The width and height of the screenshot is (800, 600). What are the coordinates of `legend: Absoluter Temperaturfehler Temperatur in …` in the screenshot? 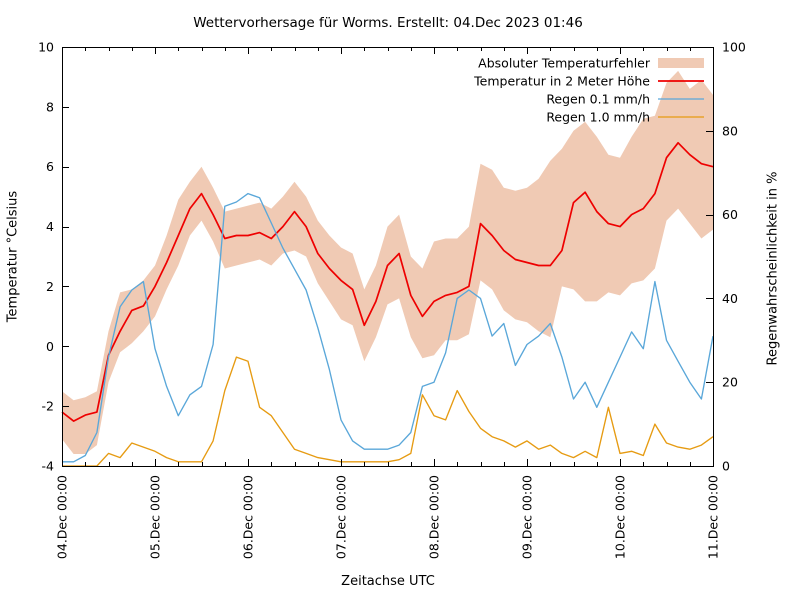 It's located at (588, 90).